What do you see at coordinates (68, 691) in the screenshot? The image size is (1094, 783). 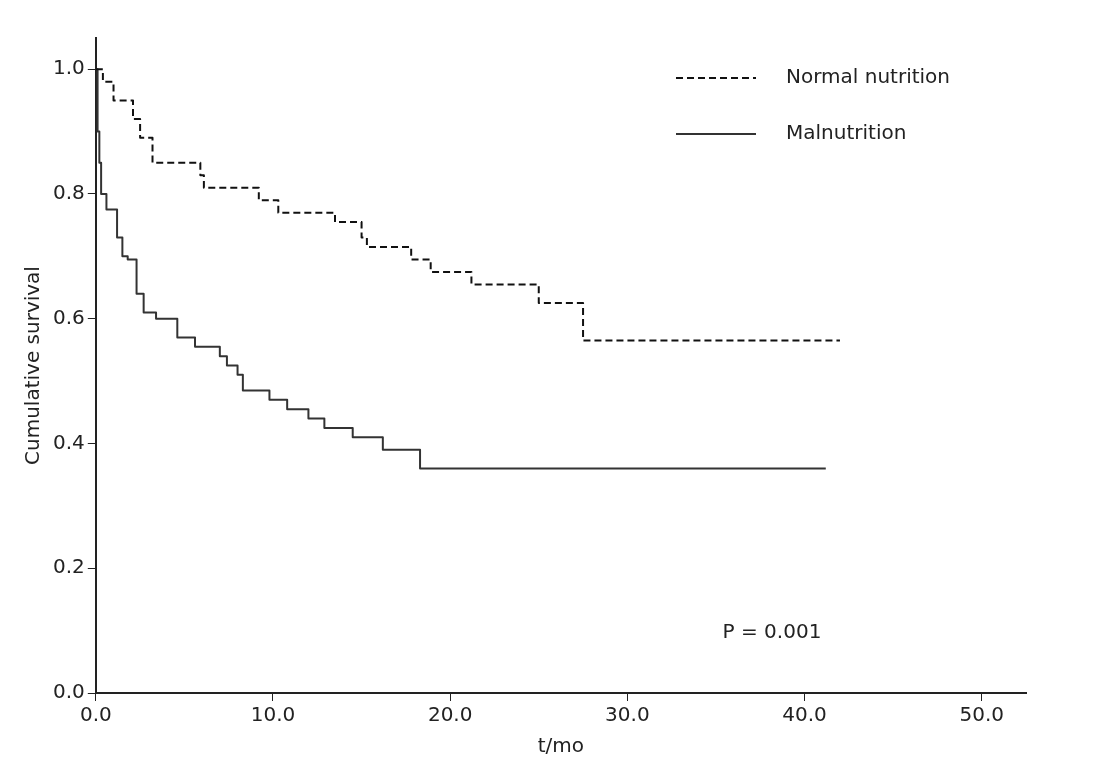 I see `y-tick-label: 0.0` at bounding box center [68, 691].